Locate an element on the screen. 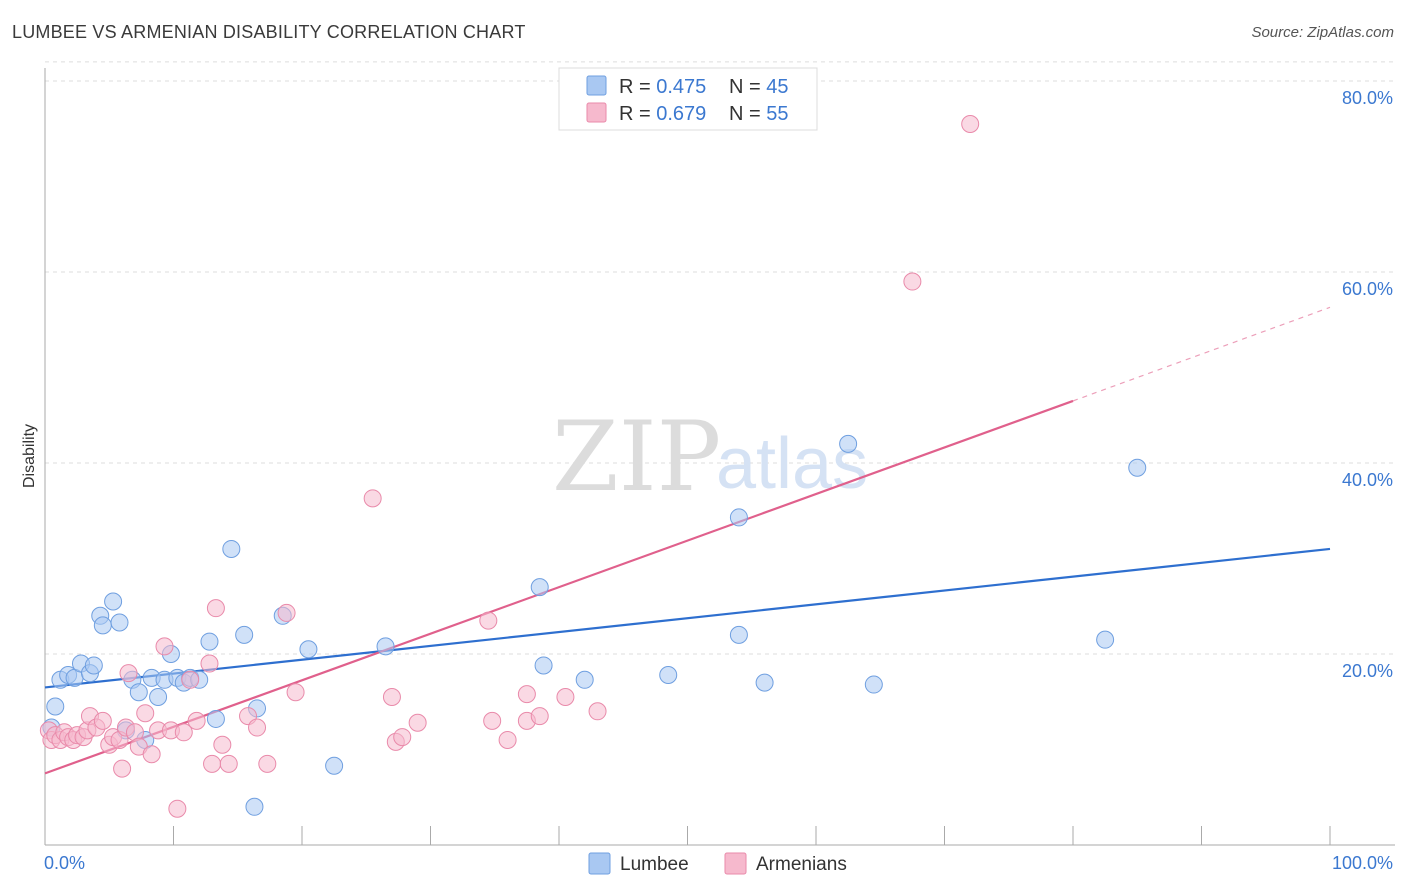  legend-swatch-lumbee is located at coordinates (596, 85).